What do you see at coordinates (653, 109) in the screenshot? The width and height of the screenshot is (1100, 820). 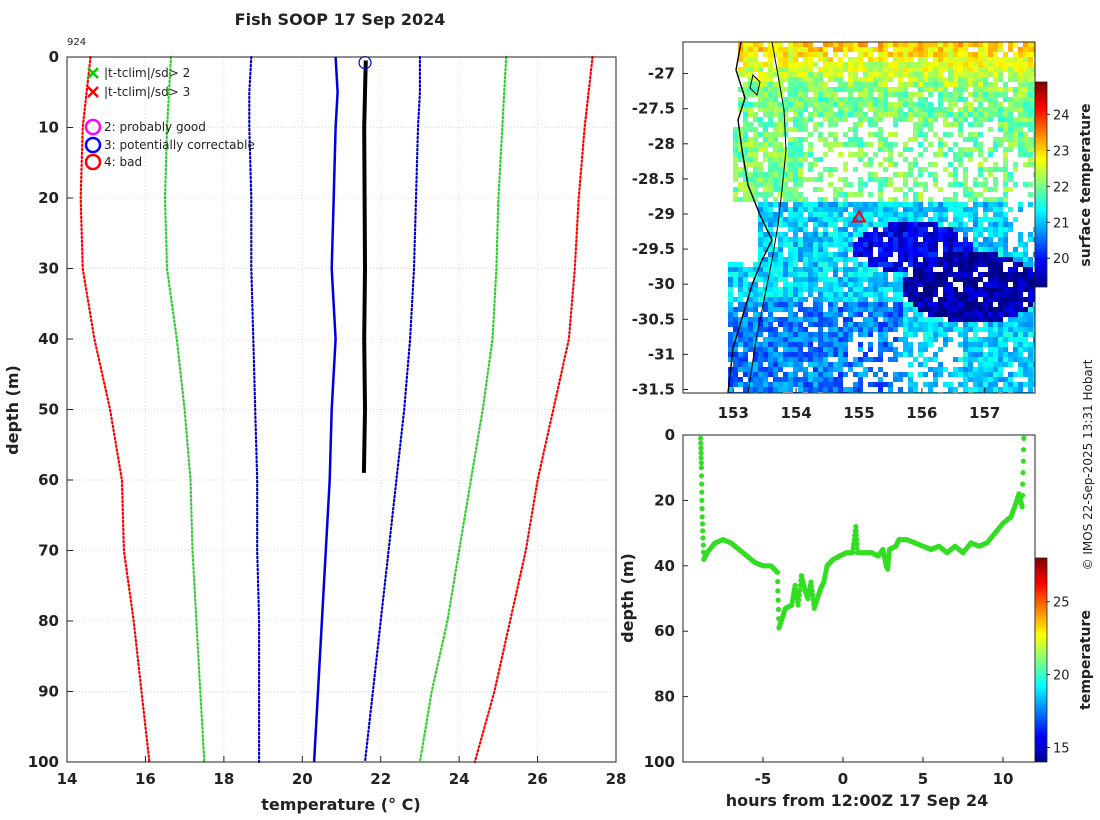 I see `map-y-tick-label: -27.5` at bounding box center [653, 109].